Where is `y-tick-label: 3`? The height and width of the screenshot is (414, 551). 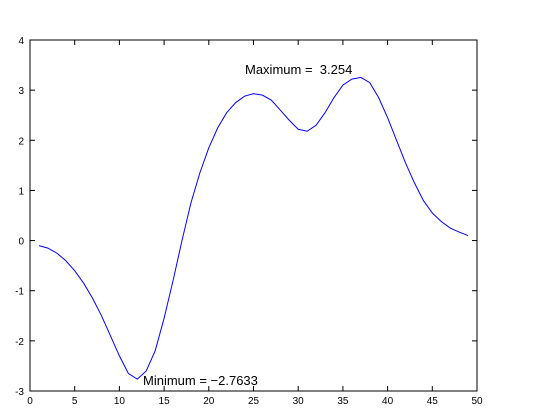
y-tick-label: 3 is located at coordinates (21, 91).